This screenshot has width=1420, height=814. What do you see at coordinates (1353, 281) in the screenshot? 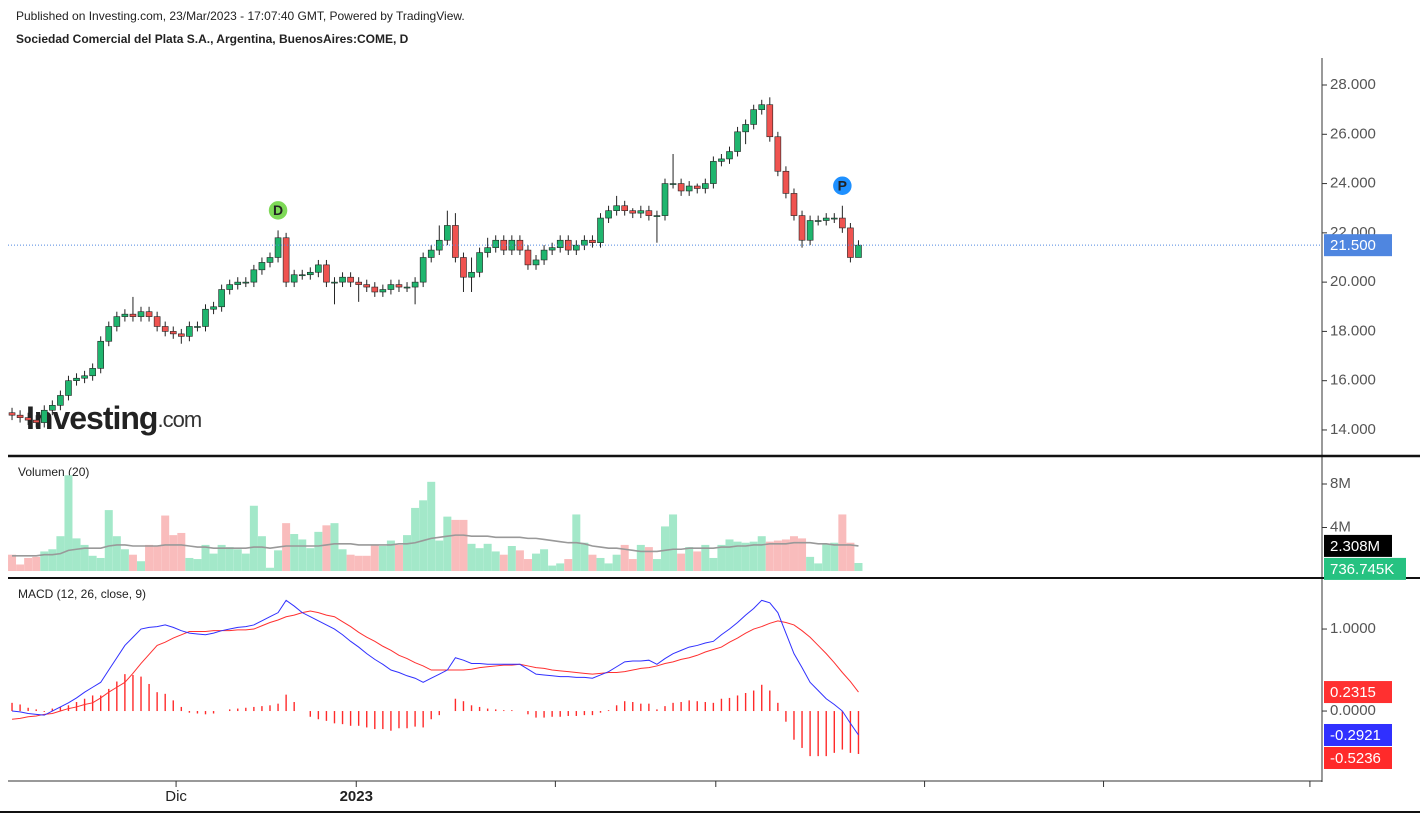
I see `y-tick-label: 20.000` at bounding box center [1353, 281].